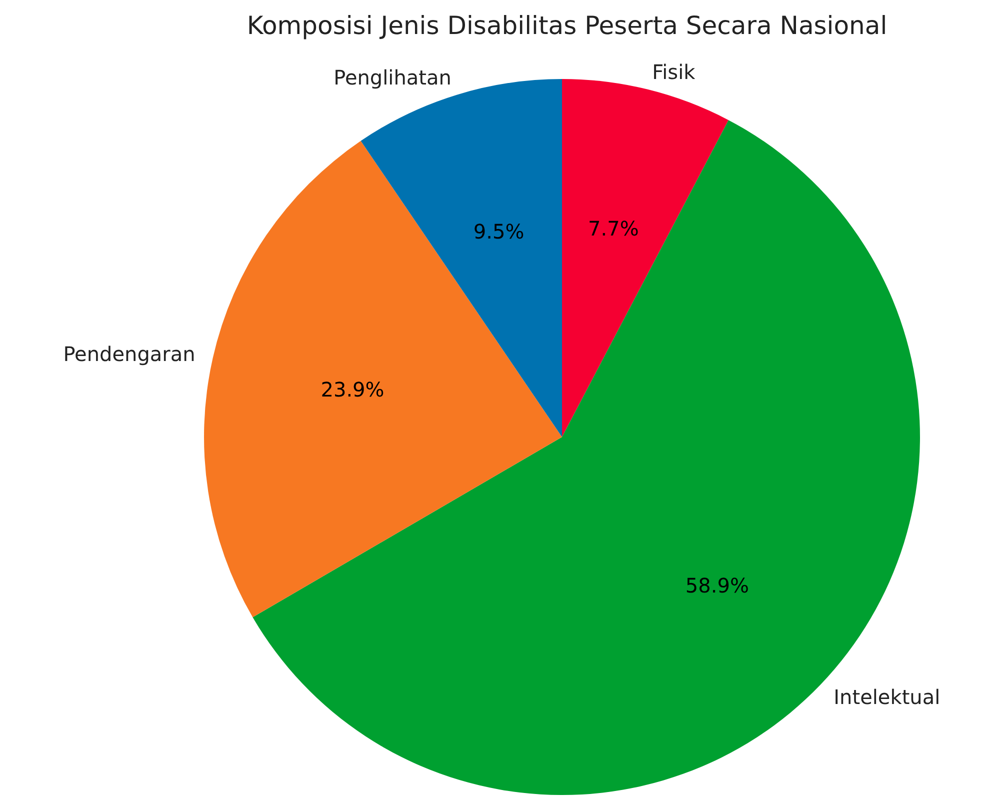 The image size is (986, 798). What do you see at coordinates (887, 696) in the screenshot?
I see `slice-label: Intelektual` at bounding box center [887, 696].